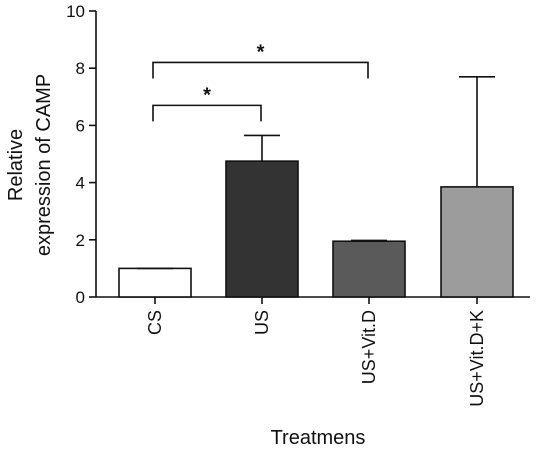 This screenshot has width=536, height=451. What do you see at coordinates (80, 68) in the screenshot?
I see `y-tick-label: 8` at bounding box center [80, 68].